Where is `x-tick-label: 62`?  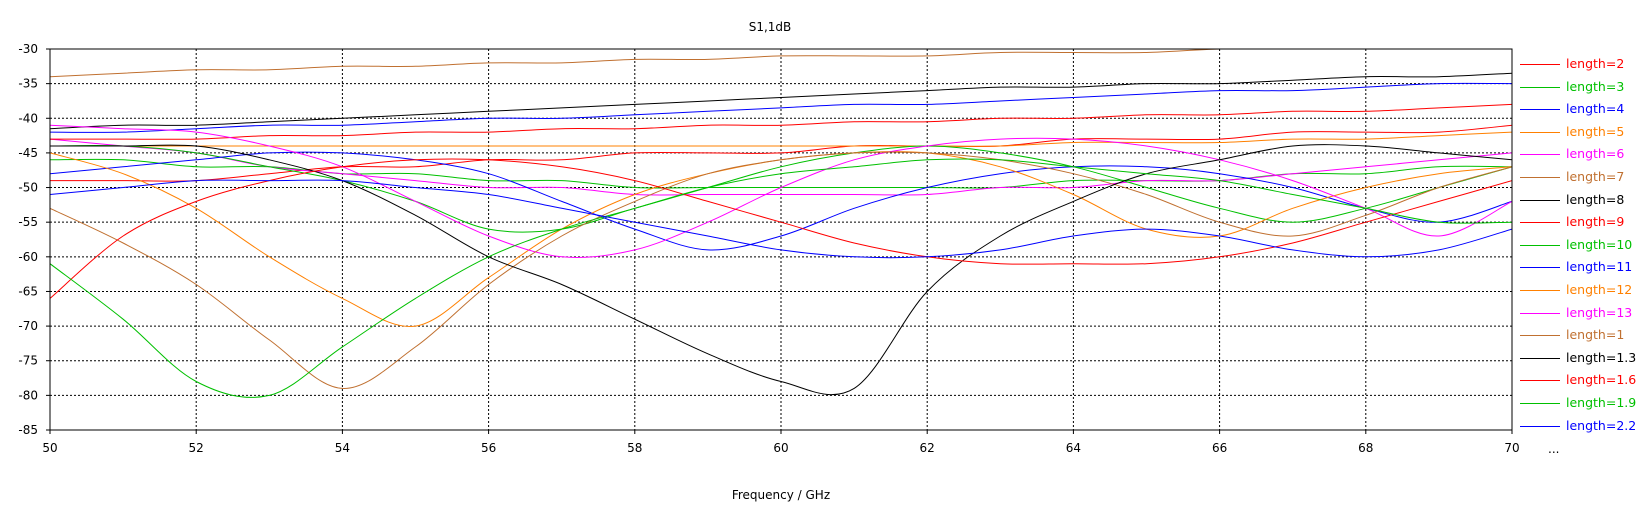
x-tick-label: 62 is located at coordinates (927, 448).